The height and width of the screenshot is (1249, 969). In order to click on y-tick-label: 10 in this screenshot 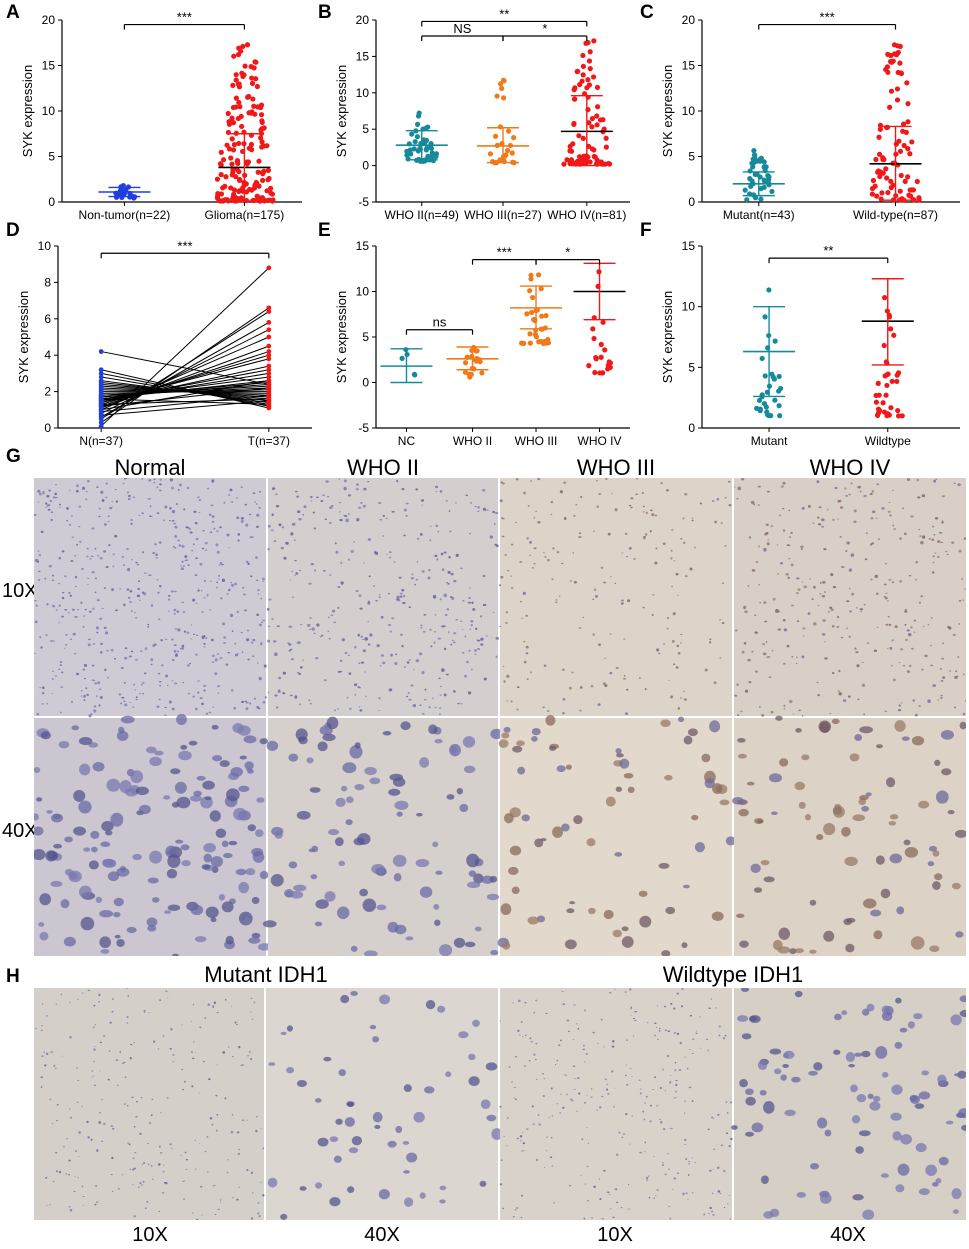, I will do `click(45, 246)`.